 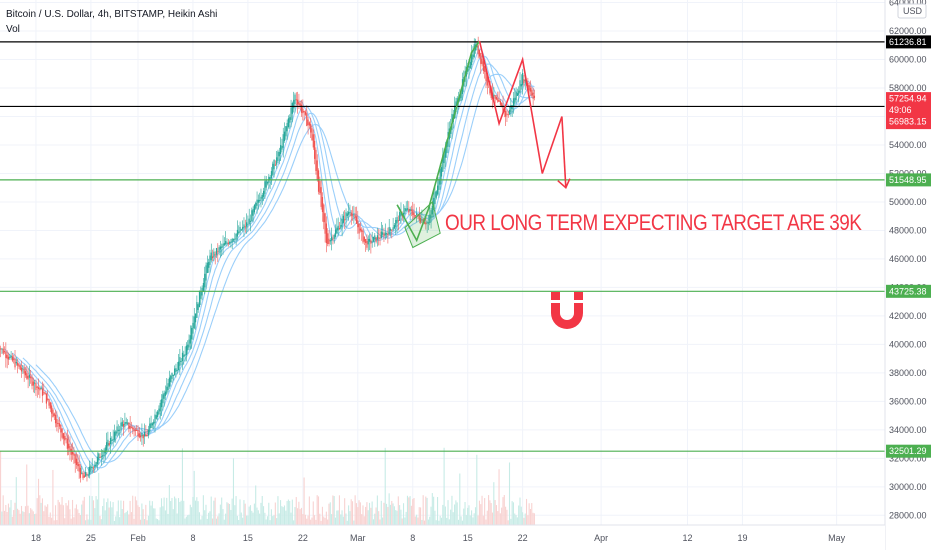 What do you see at coordinates (908, 458) in the screenshot?
I see `price-tick-label: 32000.00` at bounding box center [908, 458].